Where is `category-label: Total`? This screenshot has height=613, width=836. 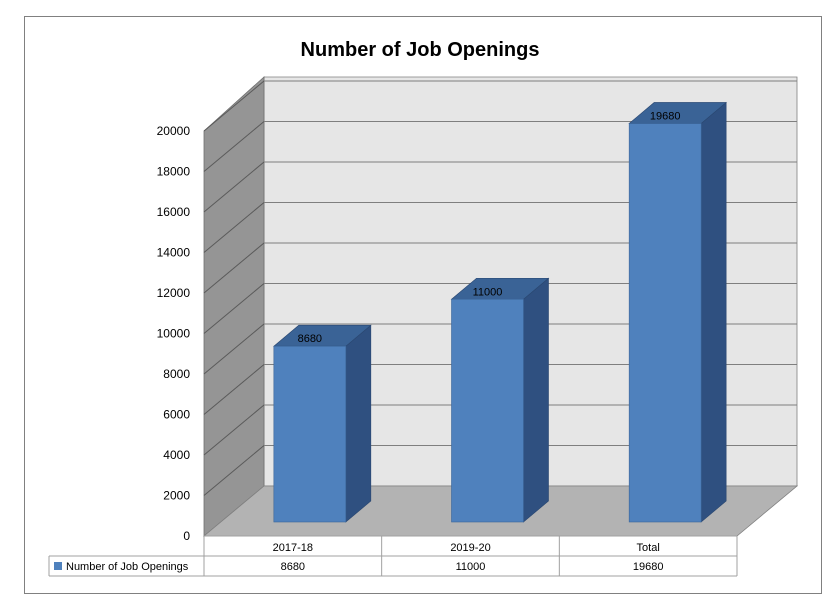 category-label: Total is located at coordinates (648, 548).